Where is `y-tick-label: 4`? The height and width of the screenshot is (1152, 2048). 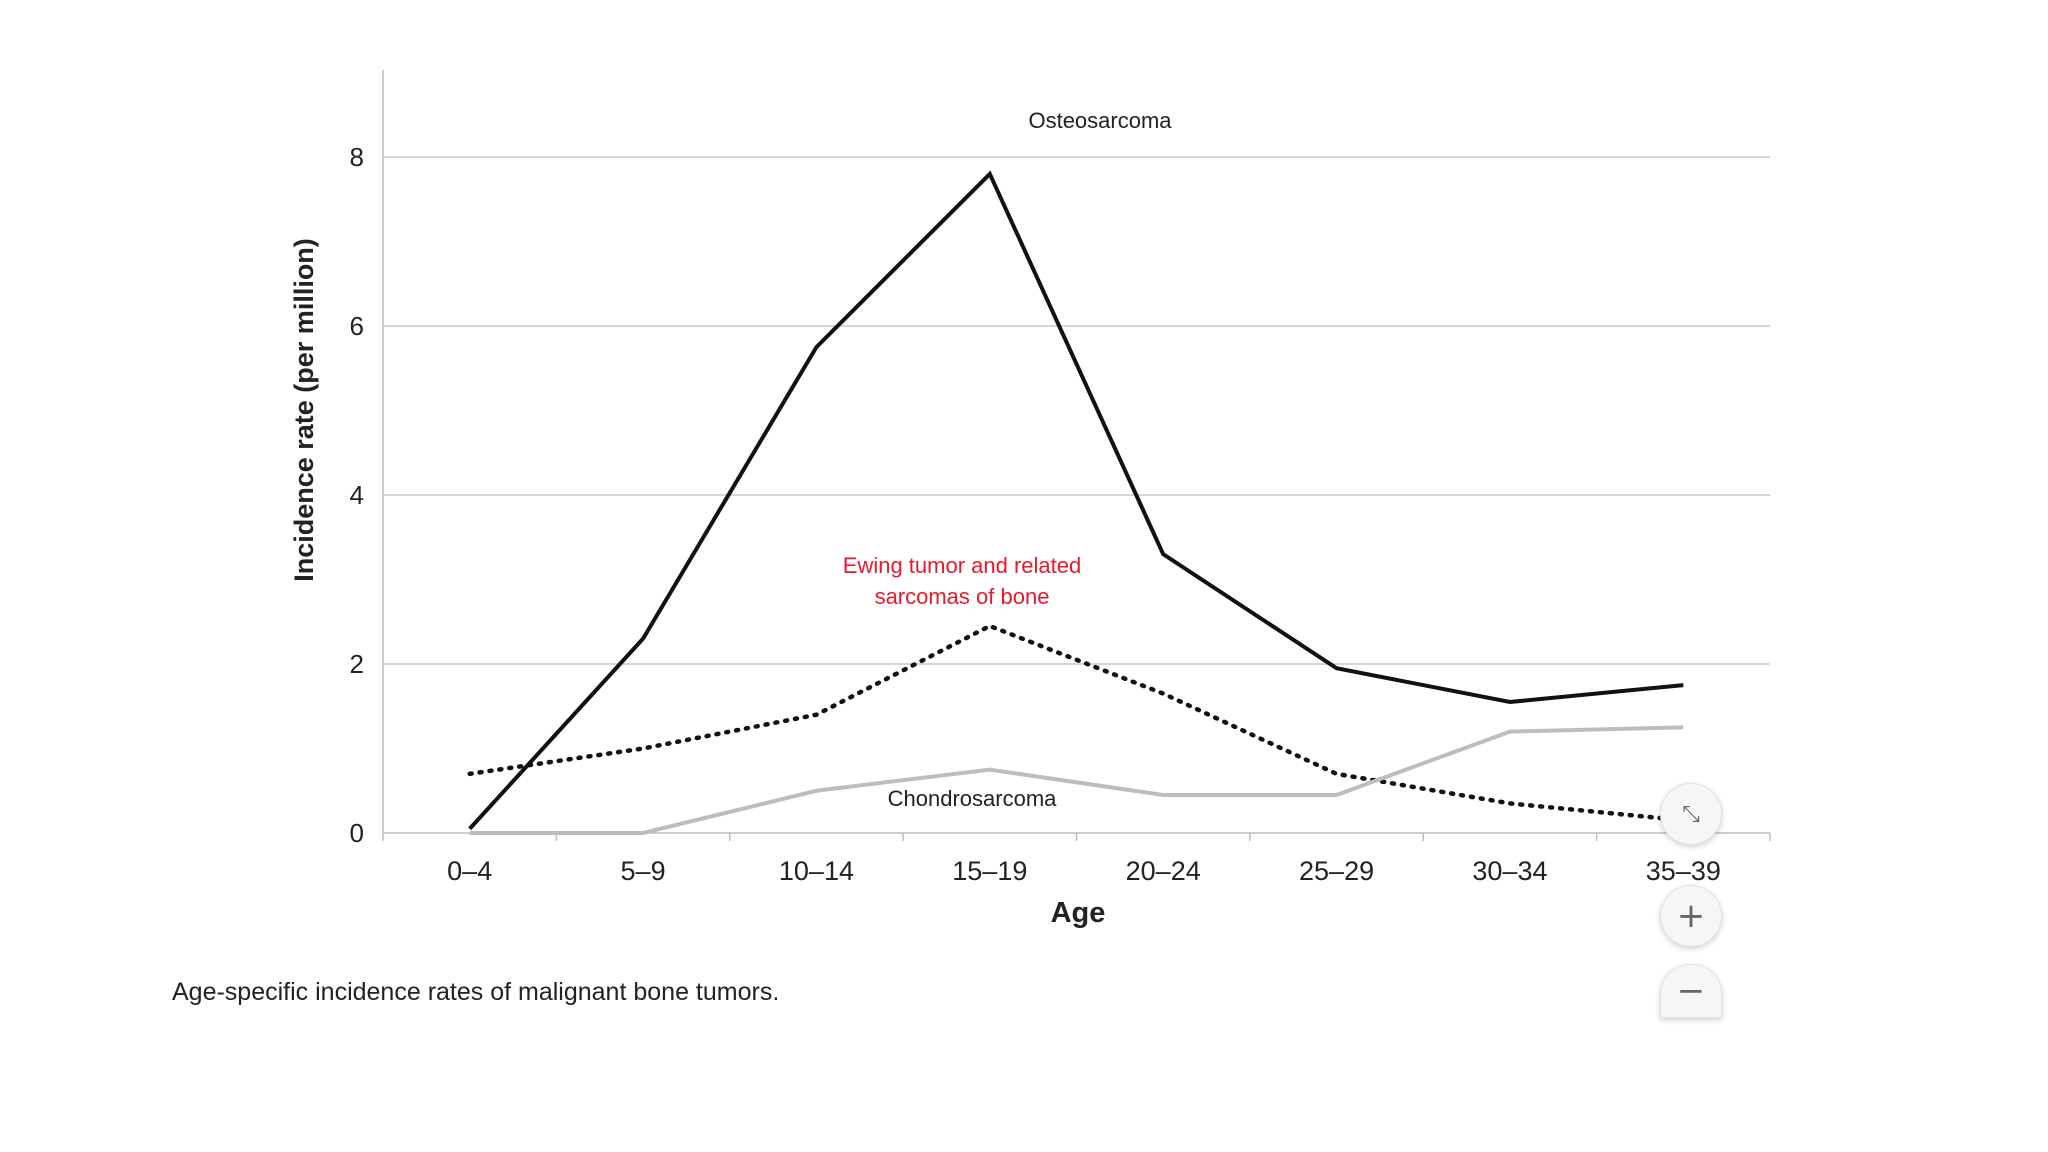
y-tick-label: 4 is located at coordinates (357, 495).